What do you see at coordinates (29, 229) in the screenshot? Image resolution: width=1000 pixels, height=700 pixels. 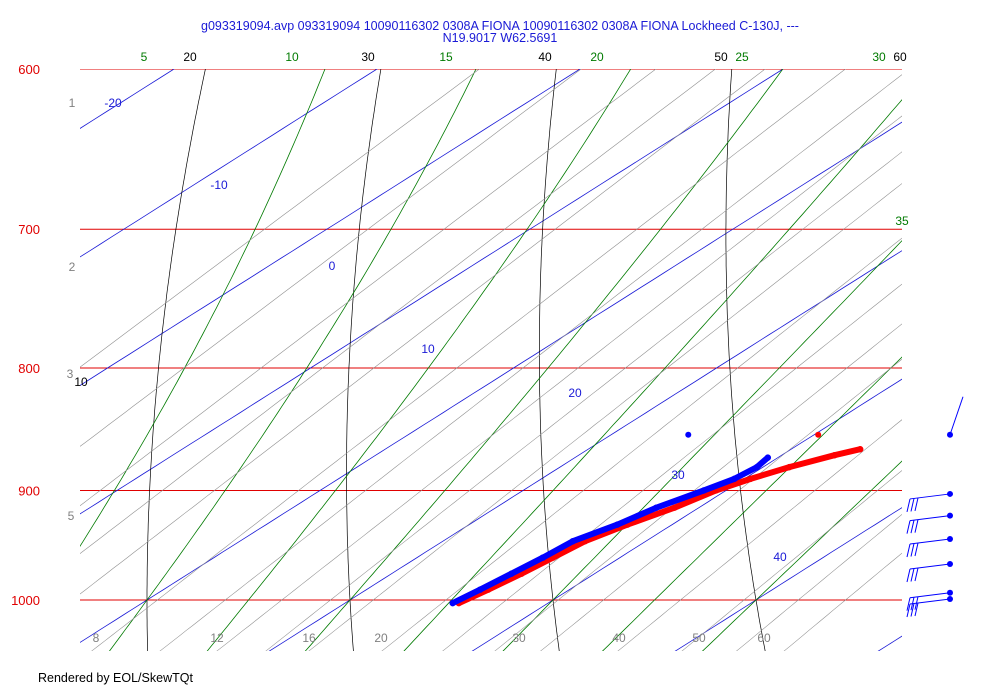 I see `pressure-label: 700` at bounding box center [29, 229].